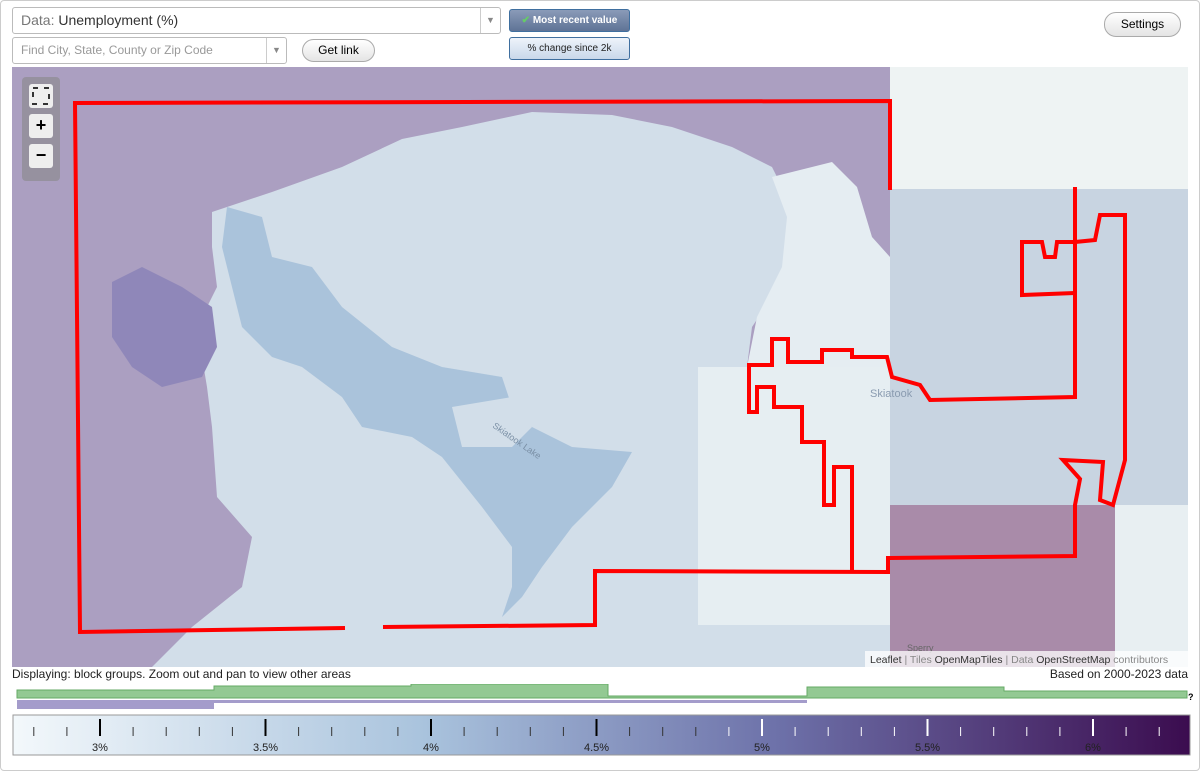 Image resolution: width=1200 pixels, height=771 pixels. Describe the element at coordinates (338, 50) in the screenshot. I see `get-link-button: Get link` at that location.